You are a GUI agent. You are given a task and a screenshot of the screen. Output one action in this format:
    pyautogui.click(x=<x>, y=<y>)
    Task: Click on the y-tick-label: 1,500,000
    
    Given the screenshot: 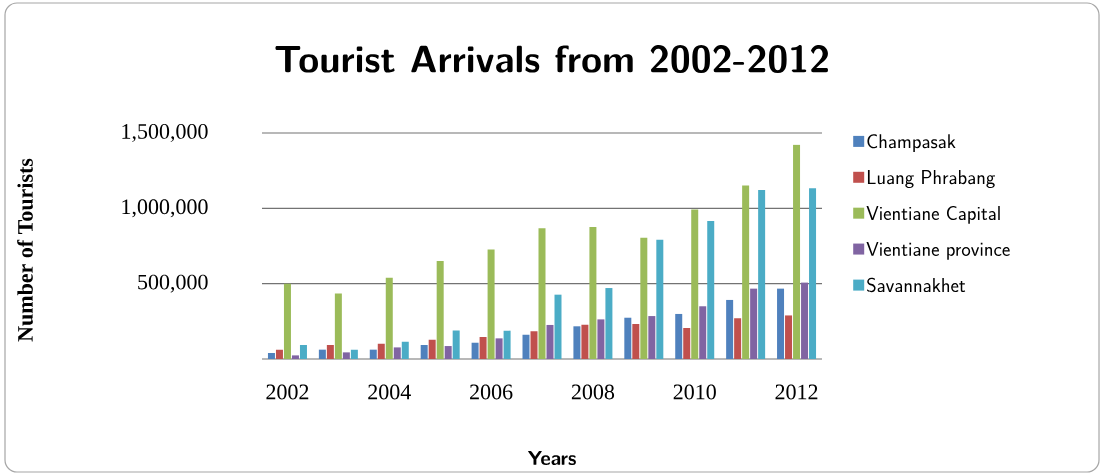 What is the action you would take?
    pyautogui.click(x=165, y=133)
    